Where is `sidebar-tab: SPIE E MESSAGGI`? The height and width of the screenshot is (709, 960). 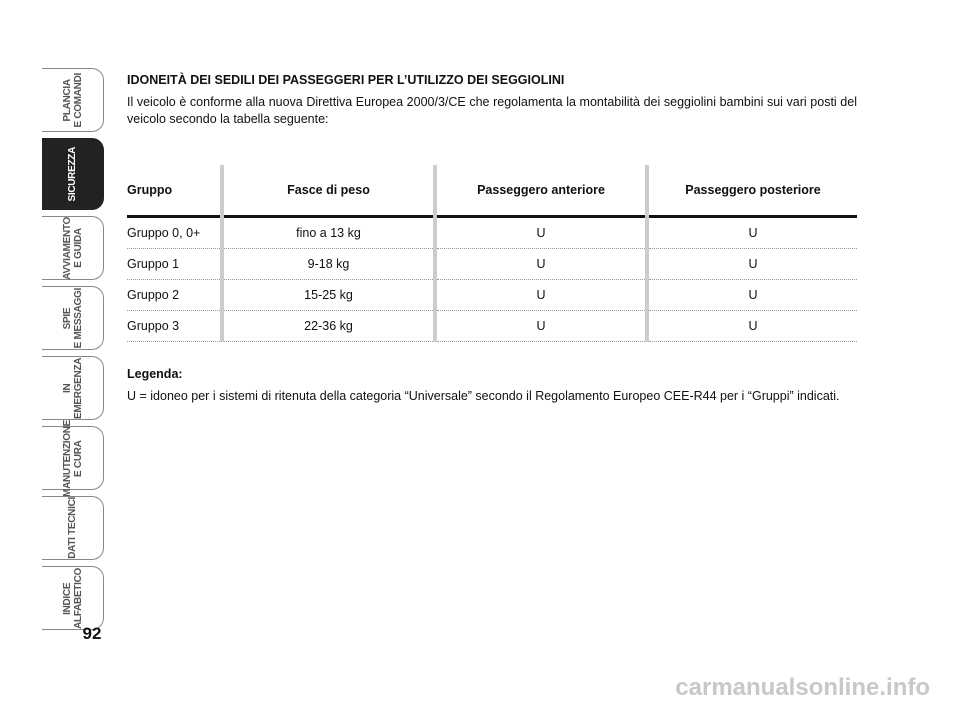 sidebar-tab: SPIE E MESSAGGI is located at coordinates (73, 318).